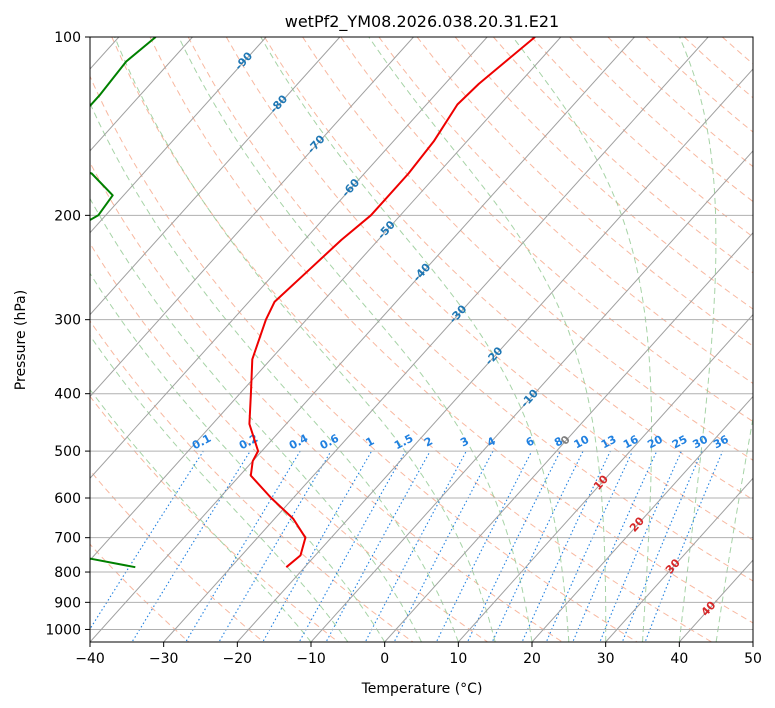 This screenshot has width=775, height=708. Describe the element at coordinates (67, 334) in the screenshot. I see `y-axis-ticks: 100 200 300 400 500 600 700 800 900 1000` at that location.